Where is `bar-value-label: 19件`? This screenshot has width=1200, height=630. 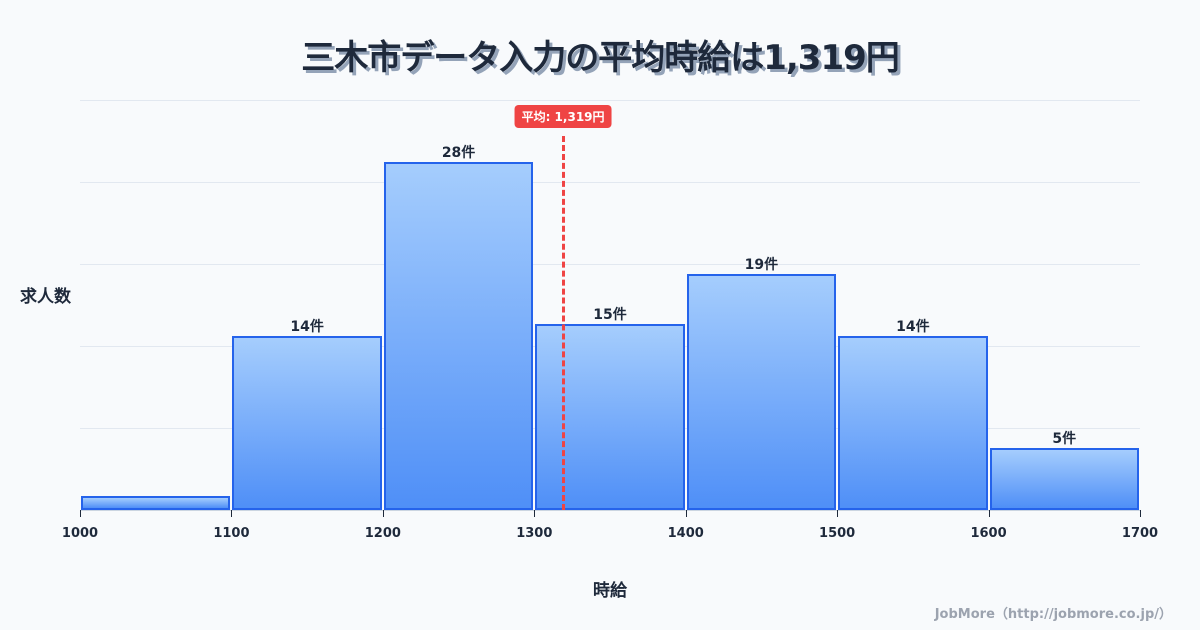
bar-value-label: 19件 is located at coordinates (761, 264).